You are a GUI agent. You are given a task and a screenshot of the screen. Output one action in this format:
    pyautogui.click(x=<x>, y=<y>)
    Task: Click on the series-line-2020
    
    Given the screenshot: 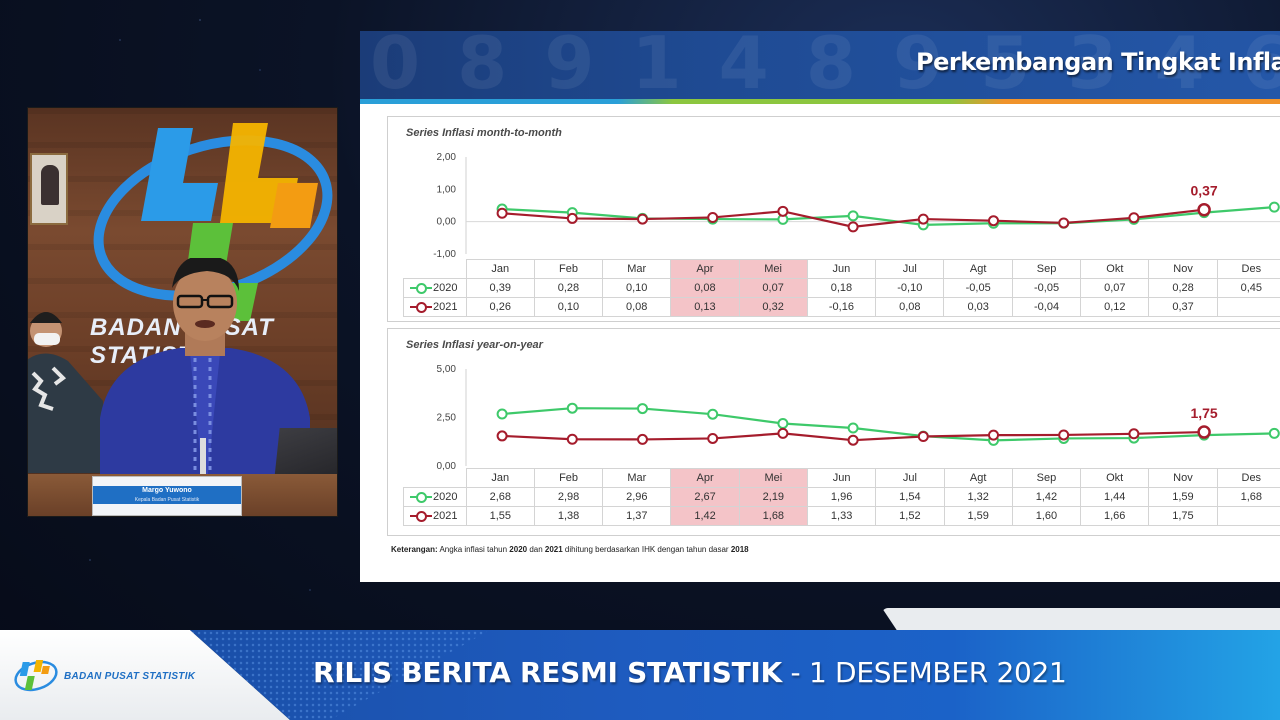 What is the action you would take?
    pyautogui.click(x=888, y=216)
    